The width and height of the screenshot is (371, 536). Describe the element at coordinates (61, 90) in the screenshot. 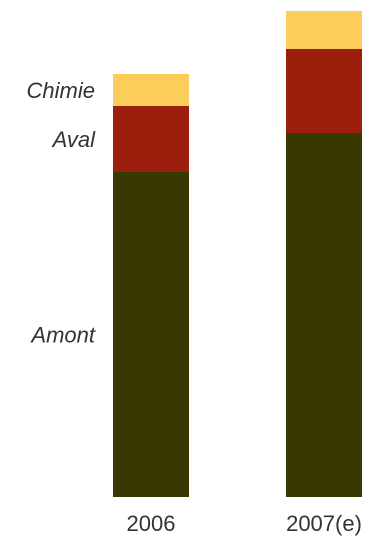

I see `series-label-chimie: Chimie` at that location.